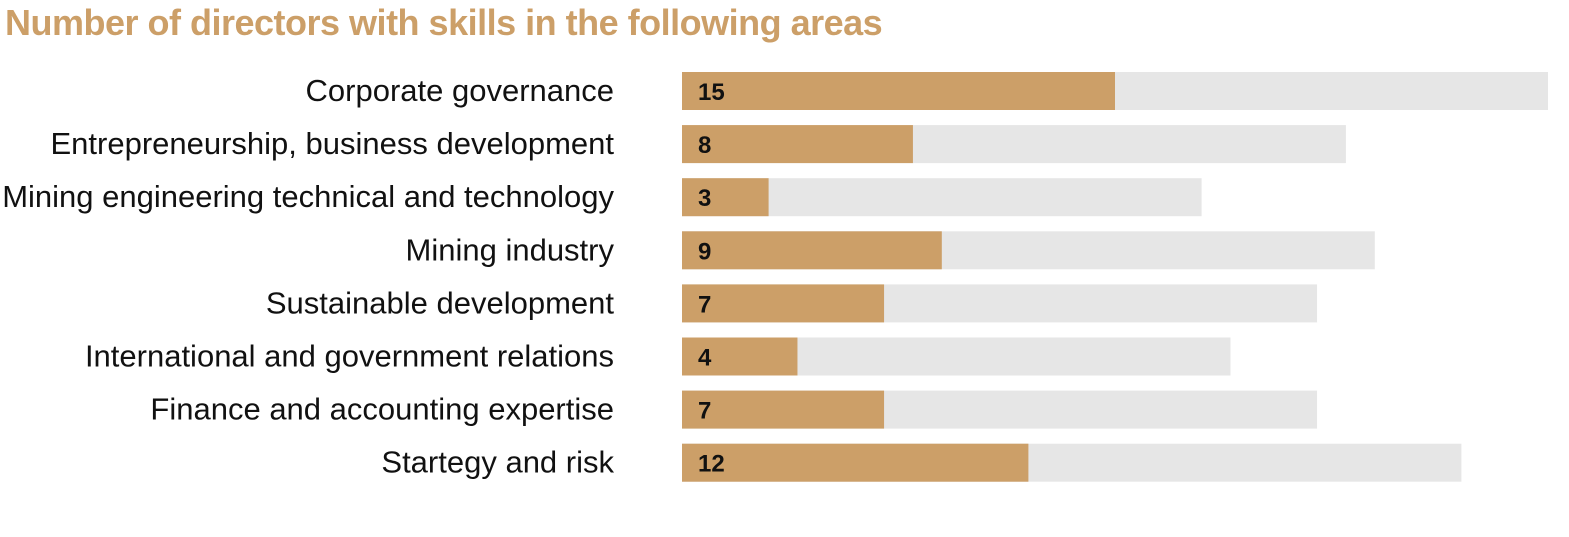 The height and width of the screenshot is (537, 1569). I want to click on category-label: Sustainable development, so click(440, 302).